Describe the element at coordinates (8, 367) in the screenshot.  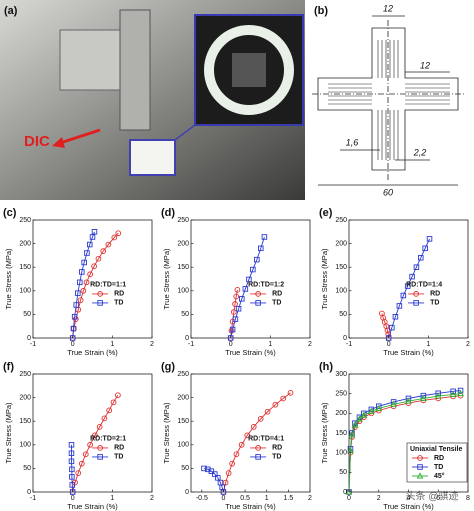
I see `panel-label: (f)` at that location.